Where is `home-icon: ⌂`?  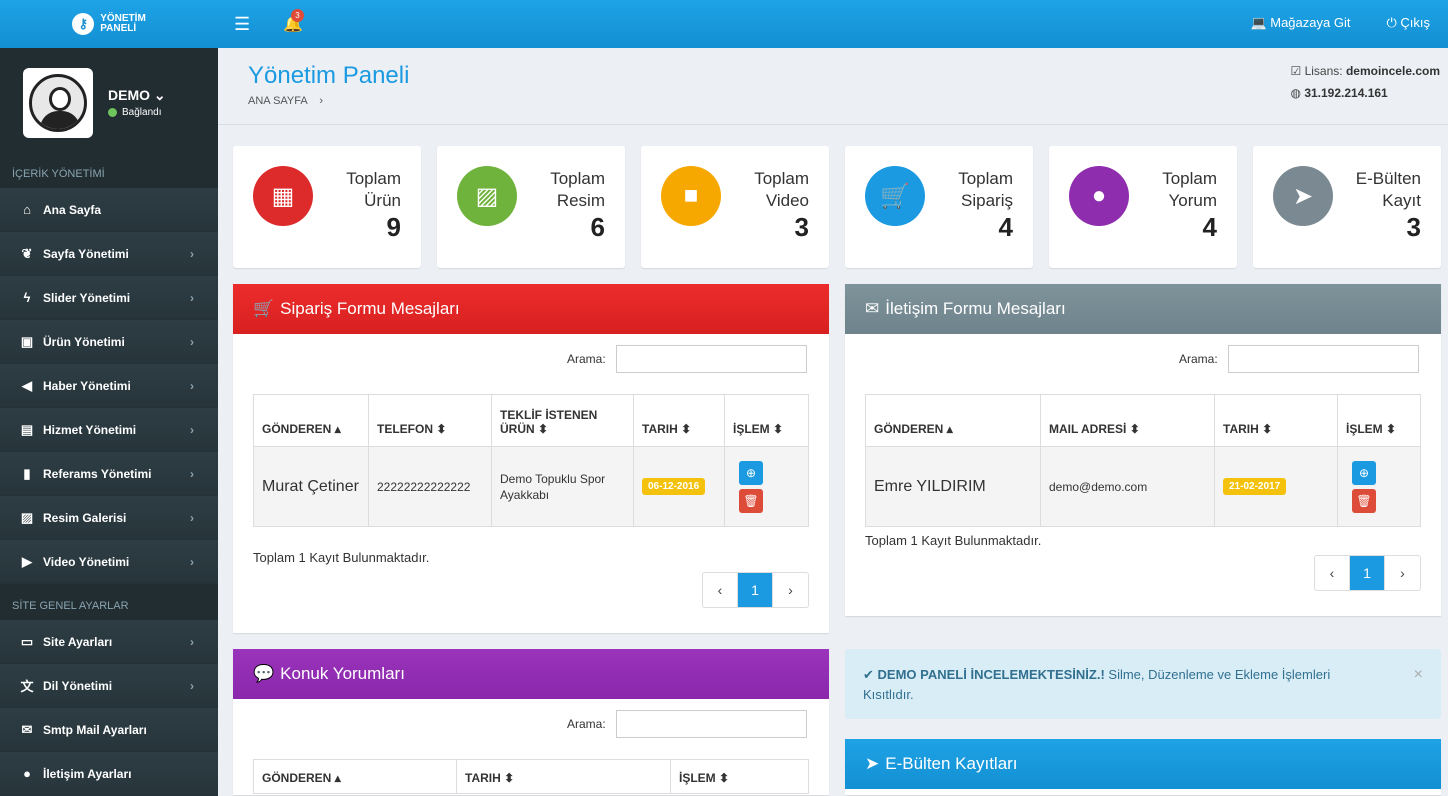 home-icon: ⌂ is located at coordinates (27, 209).